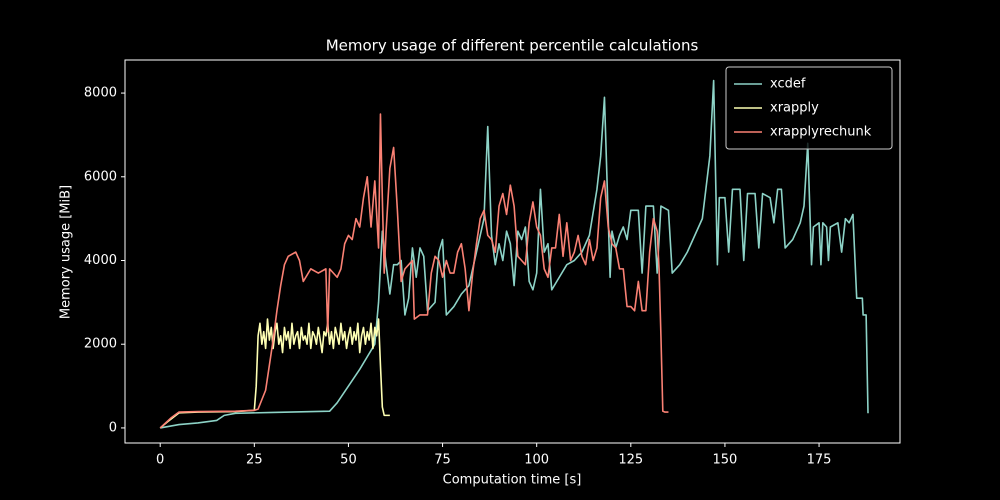 The image size is (1000, 500). Describe the element at coordinates (512, 480) in the screenshot. I see `x-axis-label: Computation time [s]` at that location.